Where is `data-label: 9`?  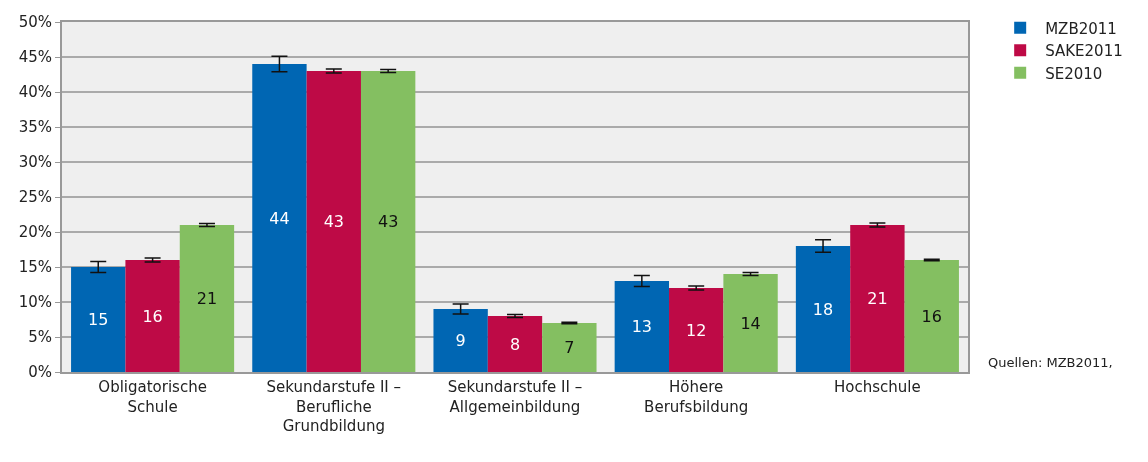 data-label: 9 is located at coordinates (460, 340).